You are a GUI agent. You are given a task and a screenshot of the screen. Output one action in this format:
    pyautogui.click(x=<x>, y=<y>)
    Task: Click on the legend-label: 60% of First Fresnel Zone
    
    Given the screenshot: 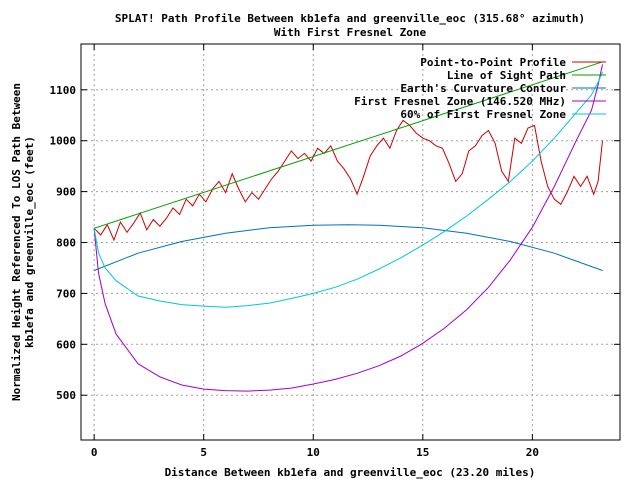 What is the action you would take?
    pyautogui.click(x=483, y=114)
    